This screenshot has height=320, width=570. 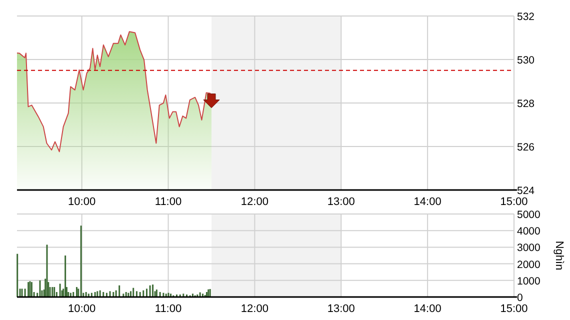 I want to click on y-tick-label: 524, so click(x=526, y=191).